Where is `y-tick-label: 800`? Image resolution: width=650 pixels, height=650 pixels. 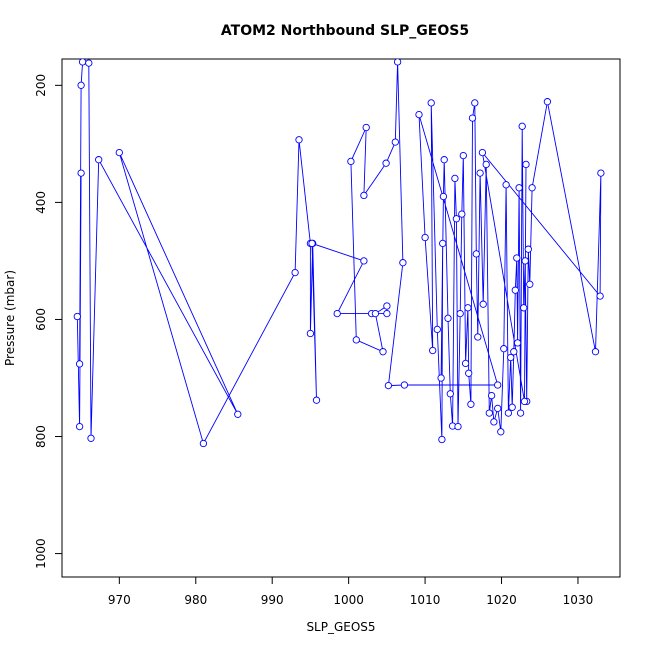 y-tick-label: 800 is located at coordinates (41, 436).